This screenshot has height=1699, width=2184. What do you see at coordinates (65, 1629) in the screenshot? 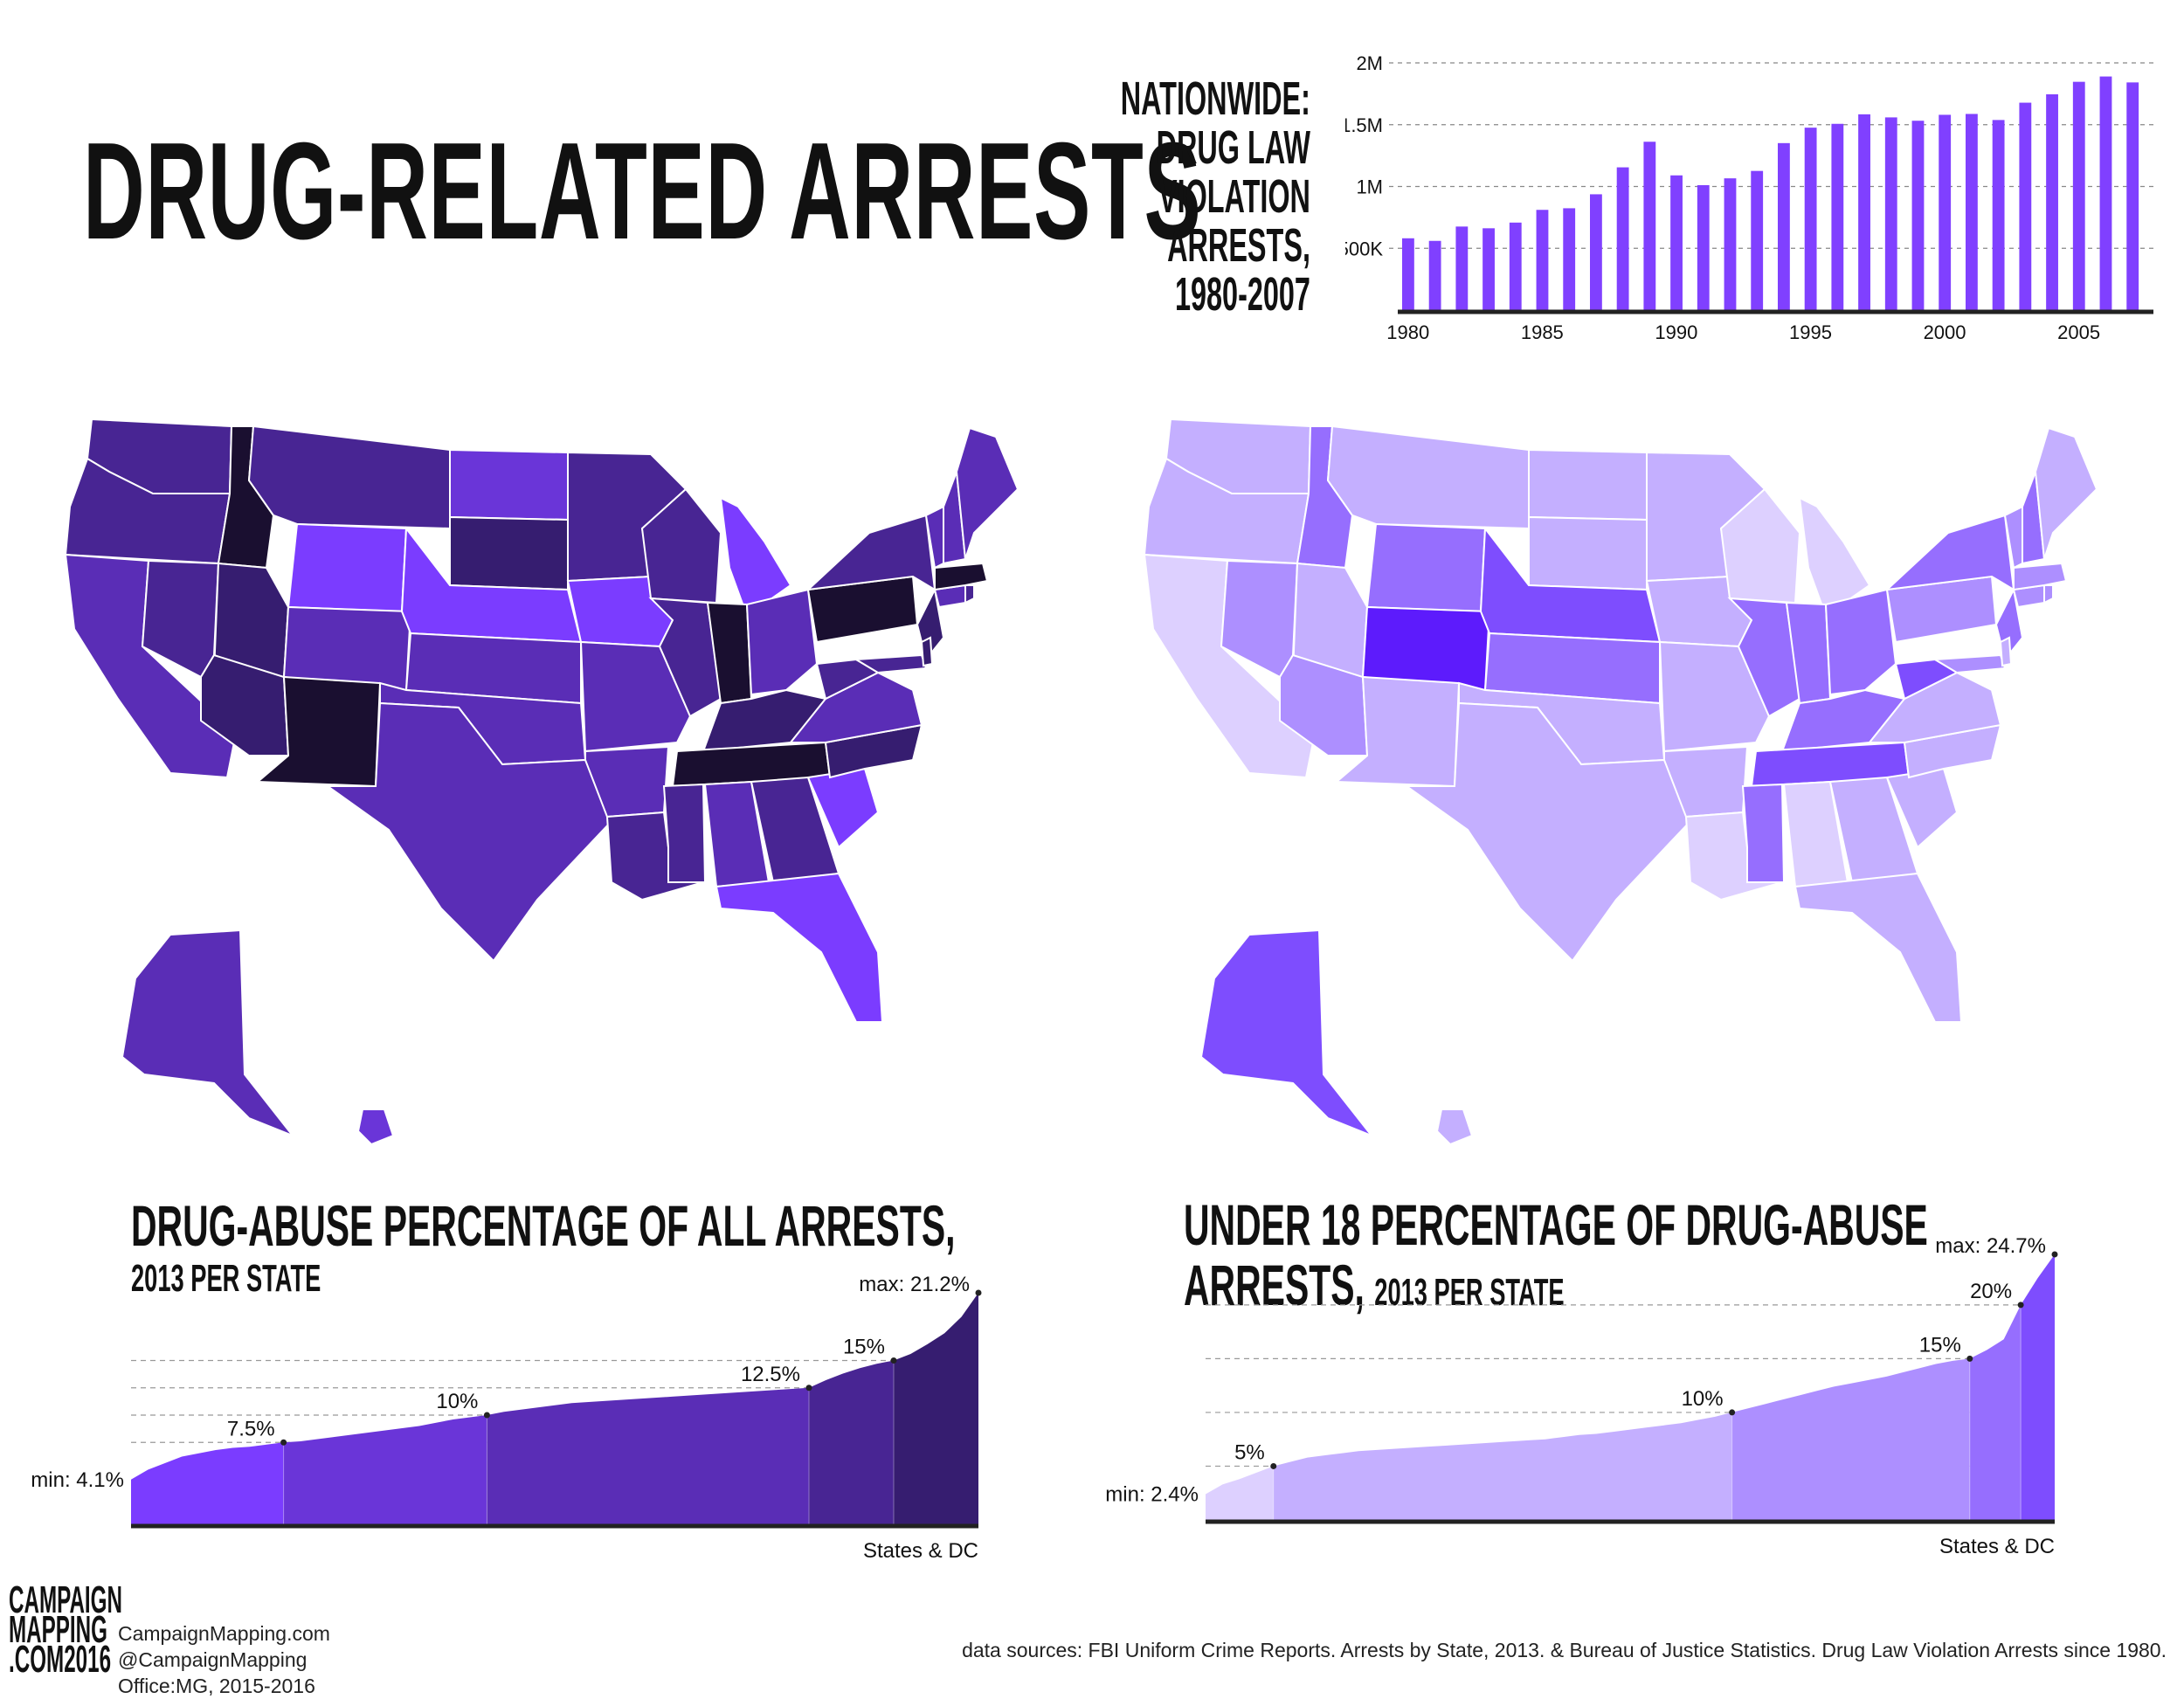
I see `campaign-mapping-logo: CAMPAIGN MAPPING .COM2016` at bounding box center [65, 1629].